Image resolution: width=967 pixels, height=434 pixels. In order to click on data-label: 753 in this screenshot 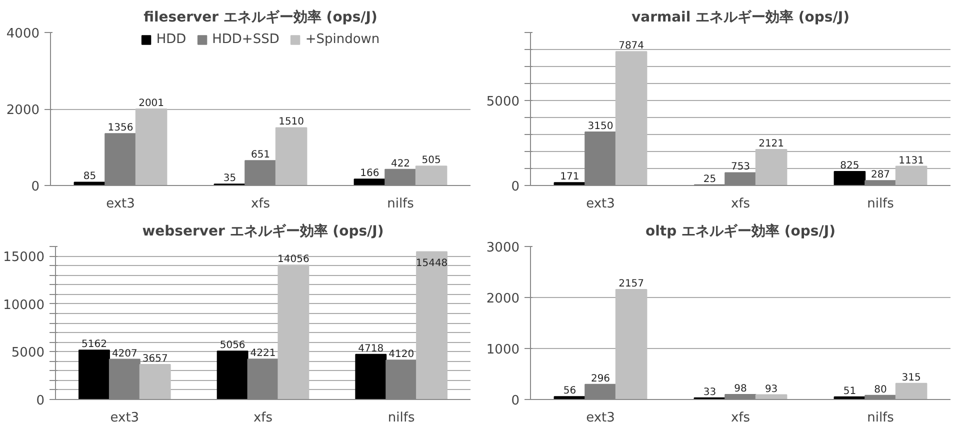, I will do `click(740, 167)`.